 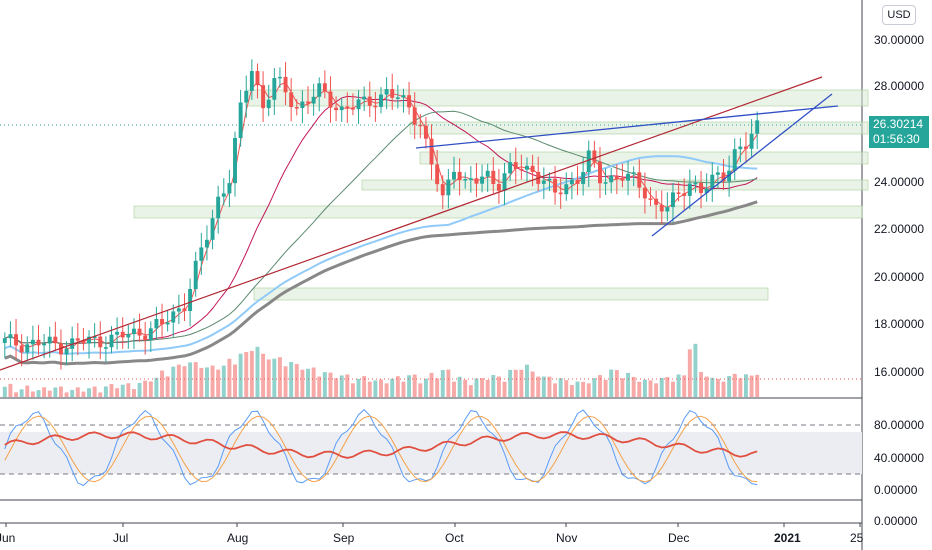 I want to click on stoch-band, so click(x=431, y=453).